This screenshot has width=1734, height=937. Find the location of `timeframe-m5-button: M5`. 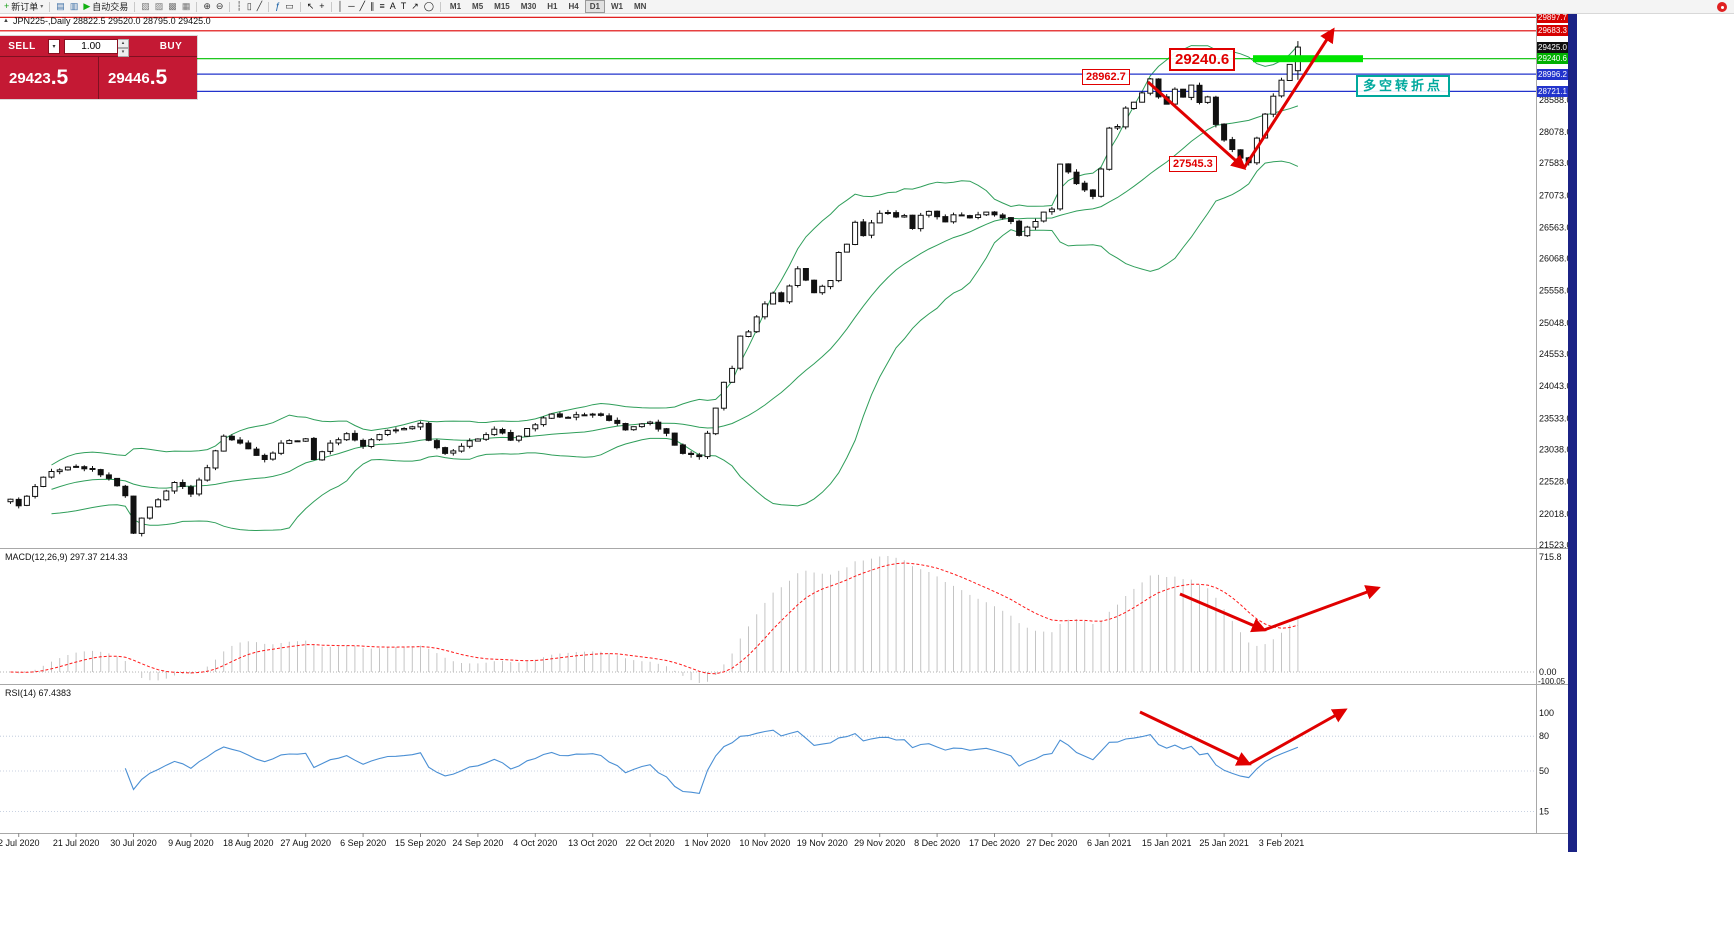

timeframe-m5-button: M5 is located at coordinates (478, 6).